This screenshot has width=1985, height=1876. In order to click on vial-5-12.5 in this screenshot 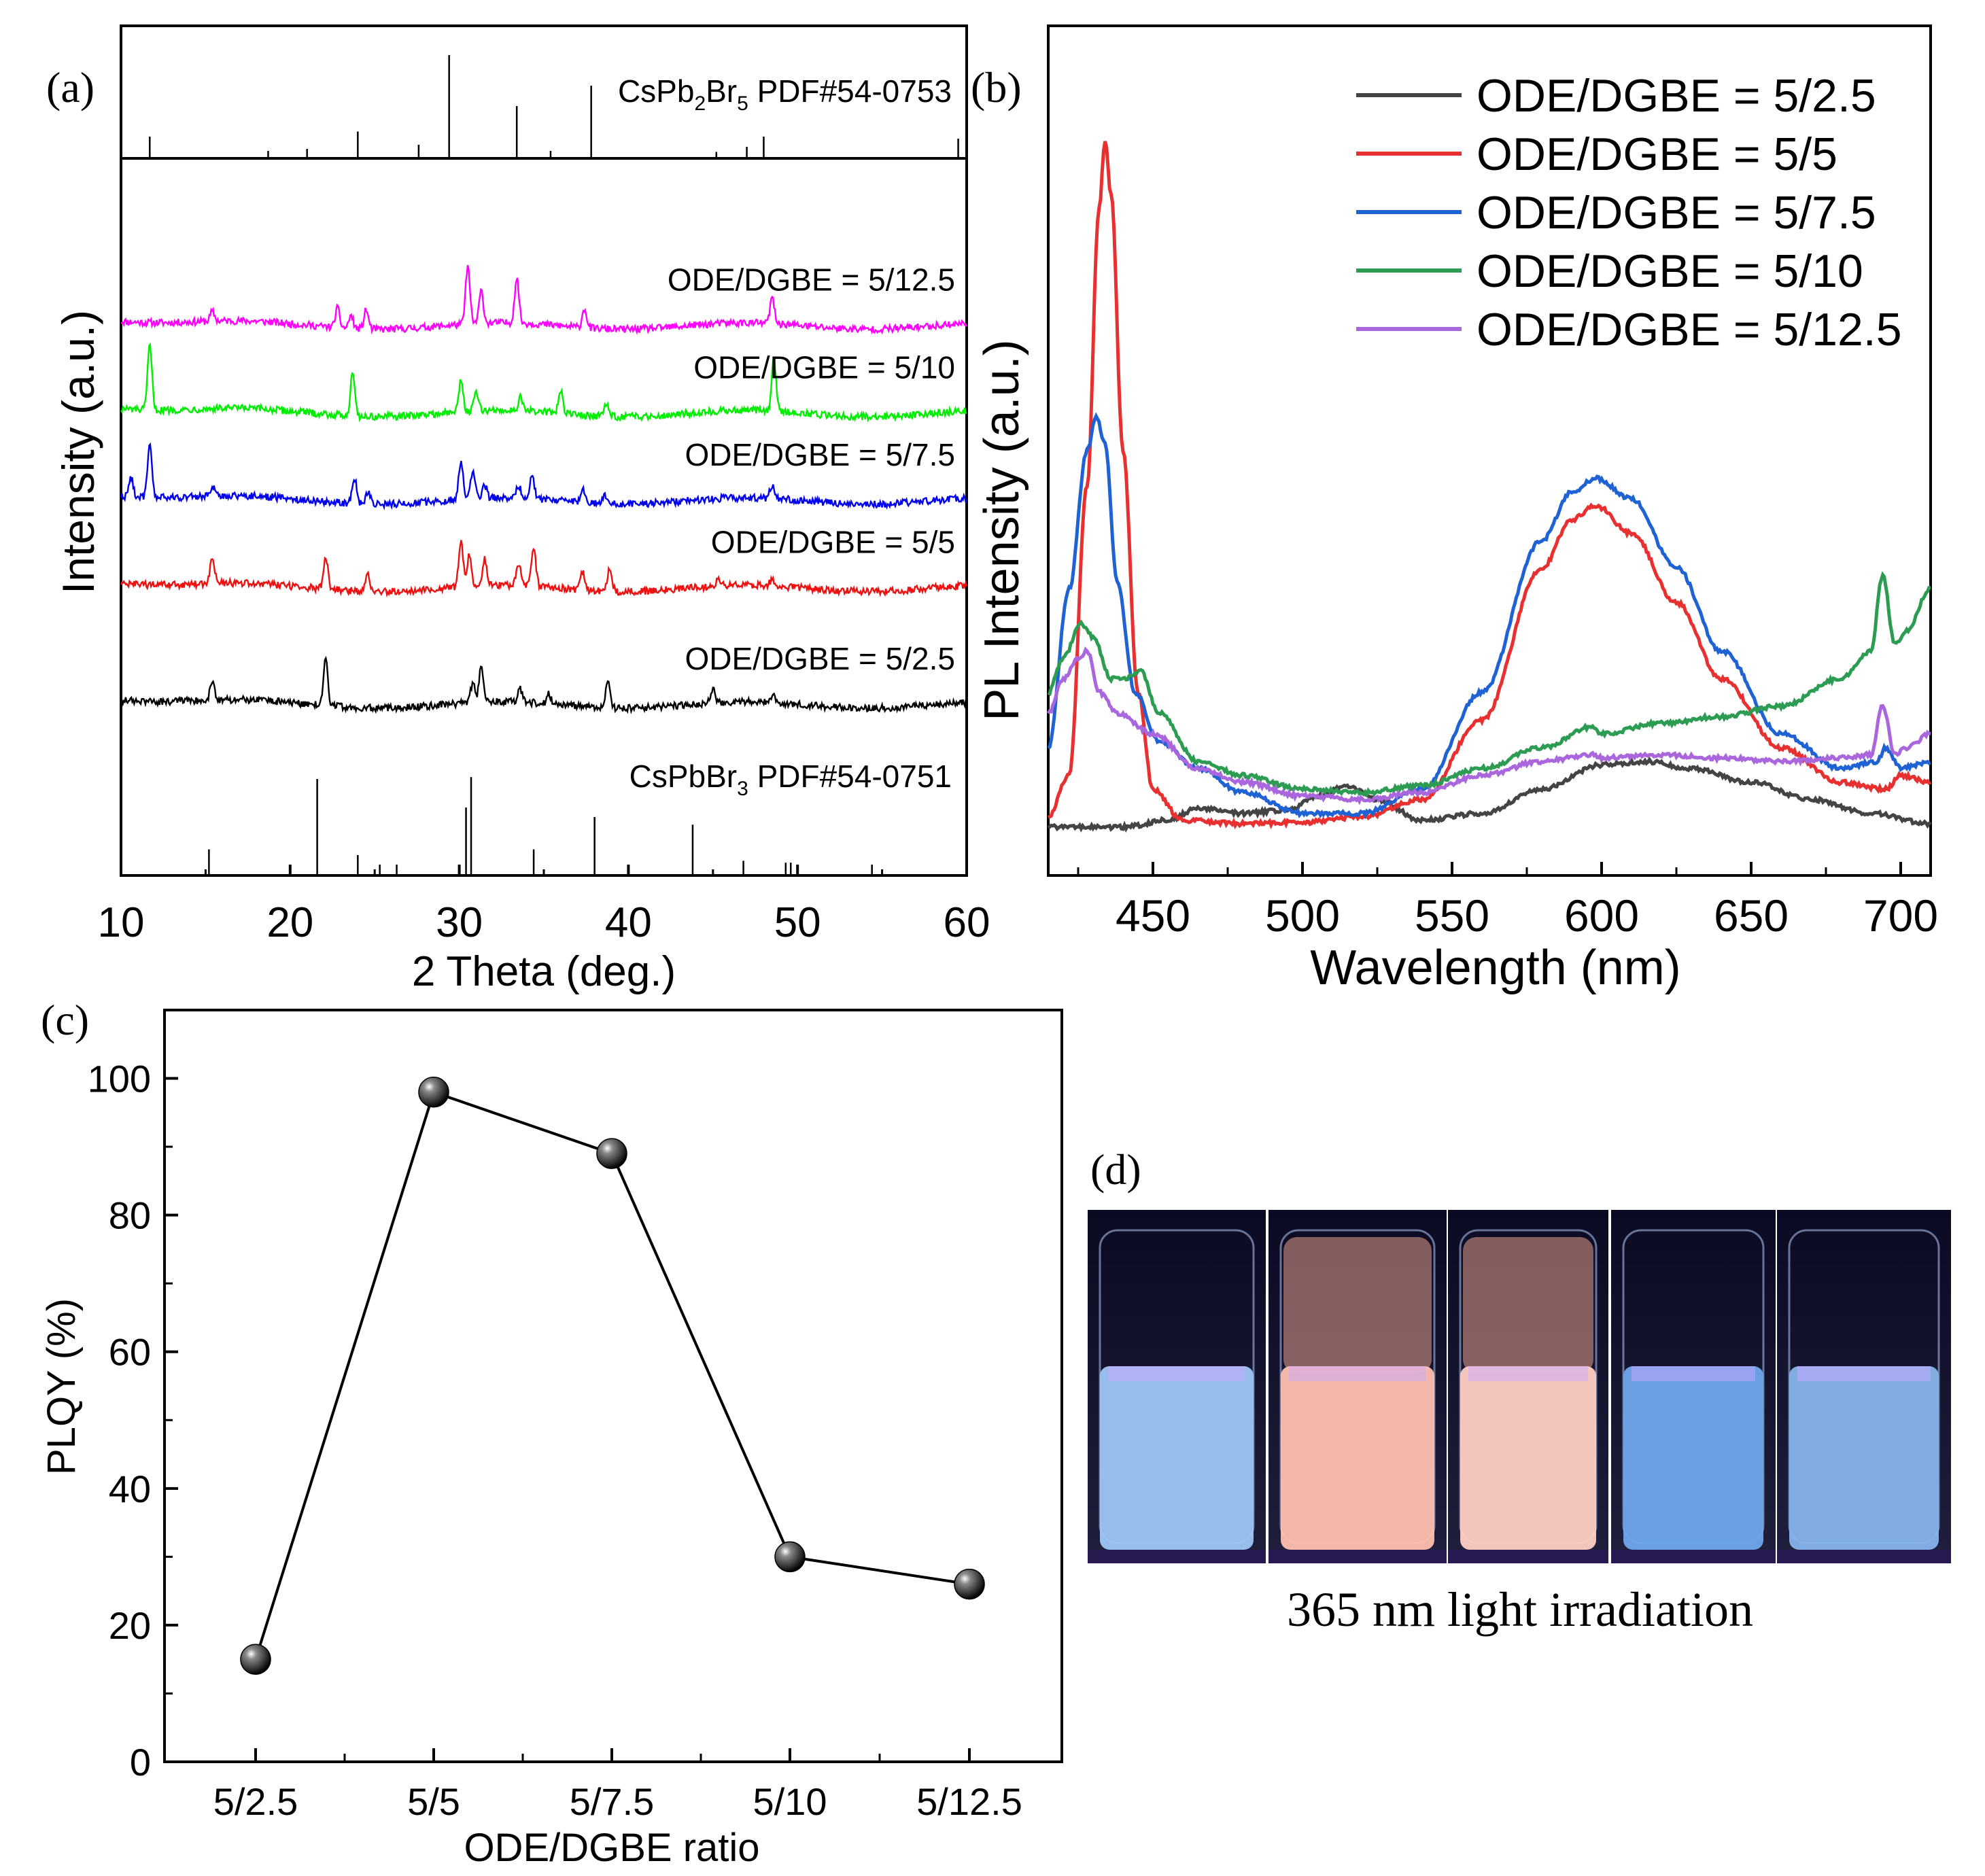, I will do `click(1864, 1386)`.